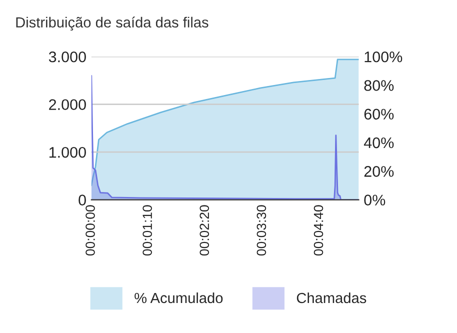 This screenshot has width=457, height=333. I want to click on y2-tick-label: 60%, so click(379, 114).